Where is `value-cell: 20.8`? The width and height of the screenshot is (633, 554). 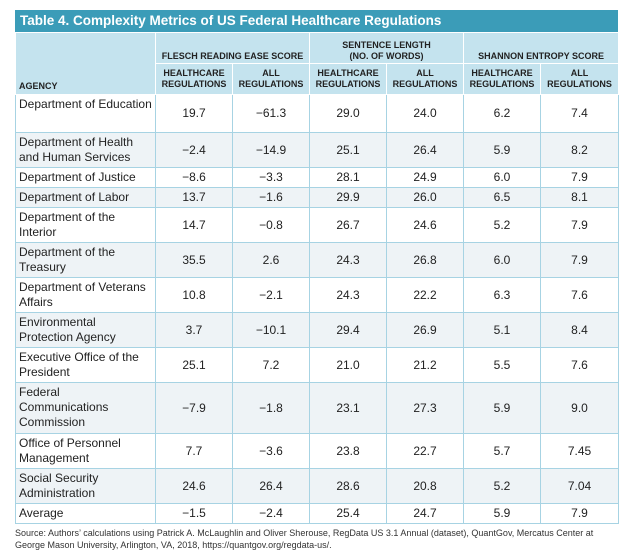
value-cell: 20.8 is located at coordinates (425, 486).